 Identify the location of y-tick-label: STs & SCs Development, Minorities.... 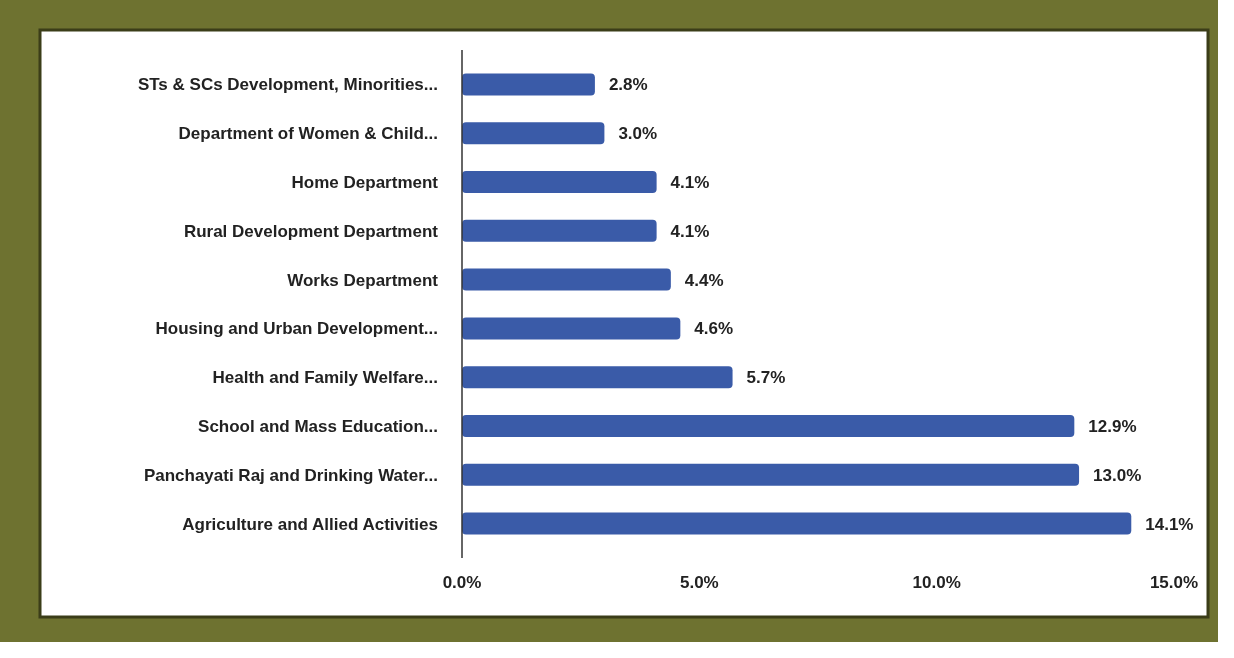
(287, 85).